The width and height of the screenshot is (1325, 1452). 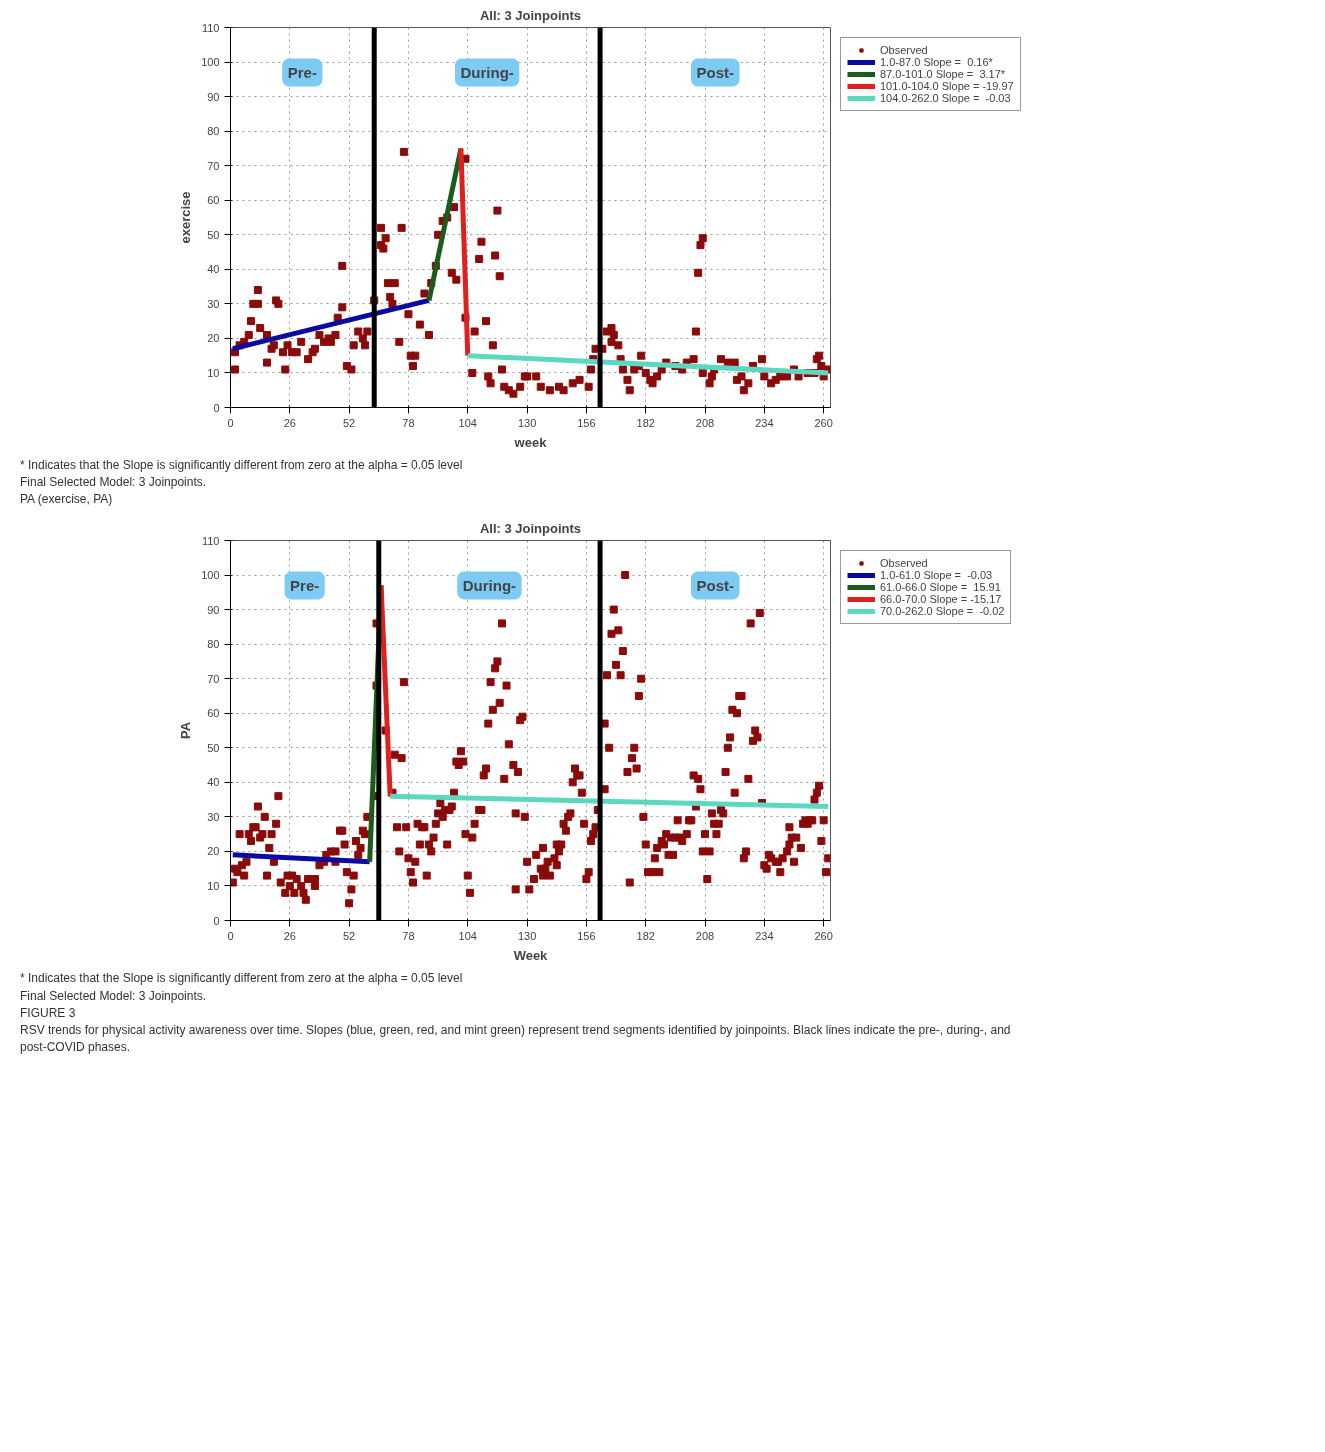 What do you see at coordinates (186, 217) in the screenshot?
I see `y-axis-title: exercise` at bounding box center [186, 217].